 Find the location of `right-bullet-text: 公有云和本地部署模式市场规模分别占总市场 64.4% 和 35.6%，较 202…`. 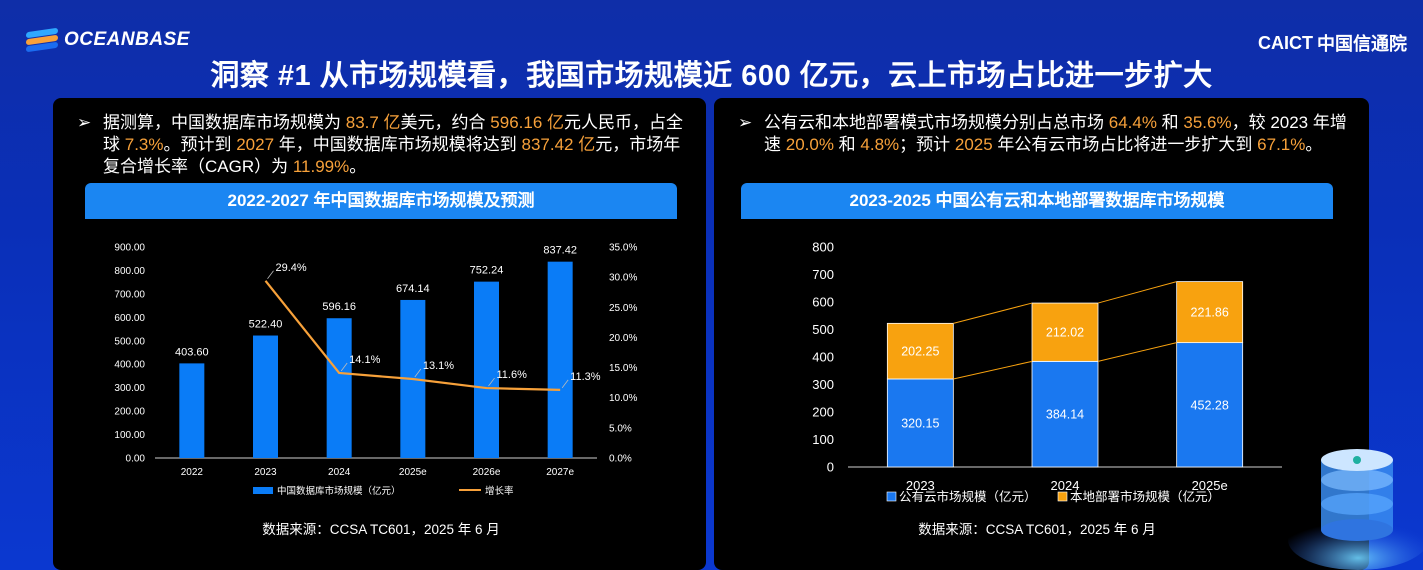

right-bullet-text: 公有云和本地部署模式市场规模分别占总市场 64.4% 和 35.6%，较 202… is located at coordinates (1055, 133).